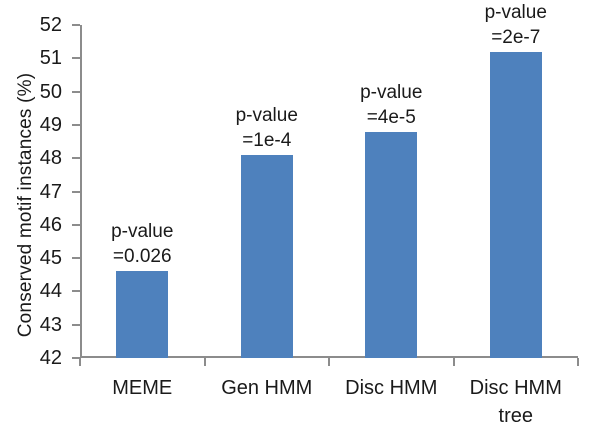  Describe the element at coordinates (515, 204) in the screenshot. I see `bar-disc-hmm-tree` at that location.